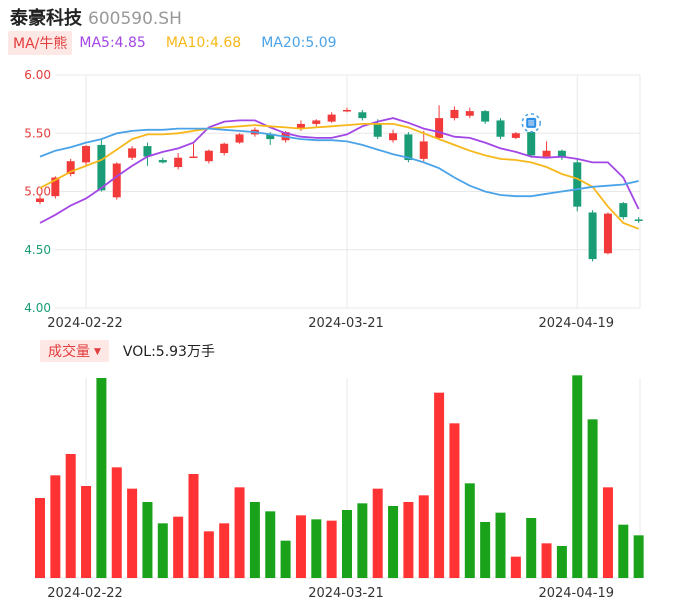 The image size is (686, 606). Describe the element at coordinates (37, 133) in the screenshot. I see `price-axis-tick: 5.50` at that location.